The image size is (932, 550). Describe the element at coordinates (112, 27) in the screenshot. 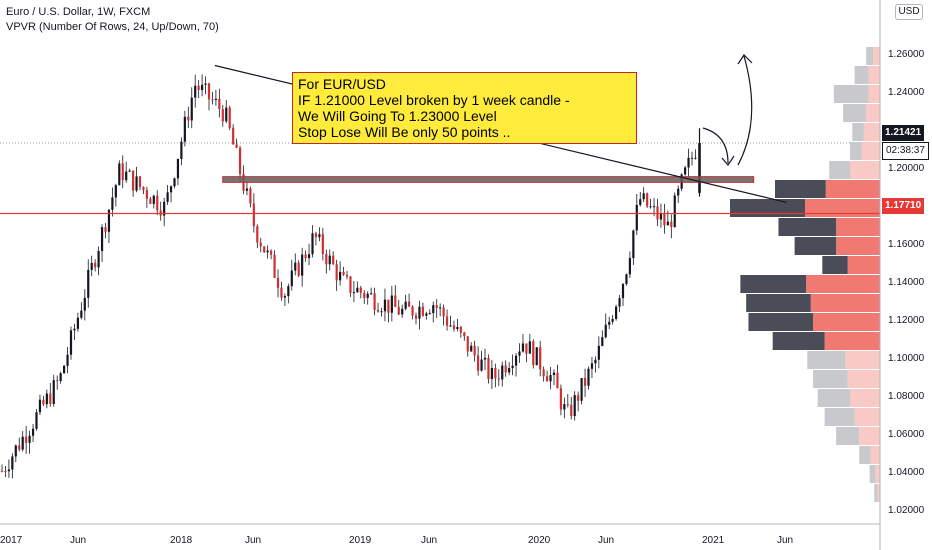

I see `indicator-title: VPVR (Number Of Rows, 24, Up/Down, 70)` at that location.